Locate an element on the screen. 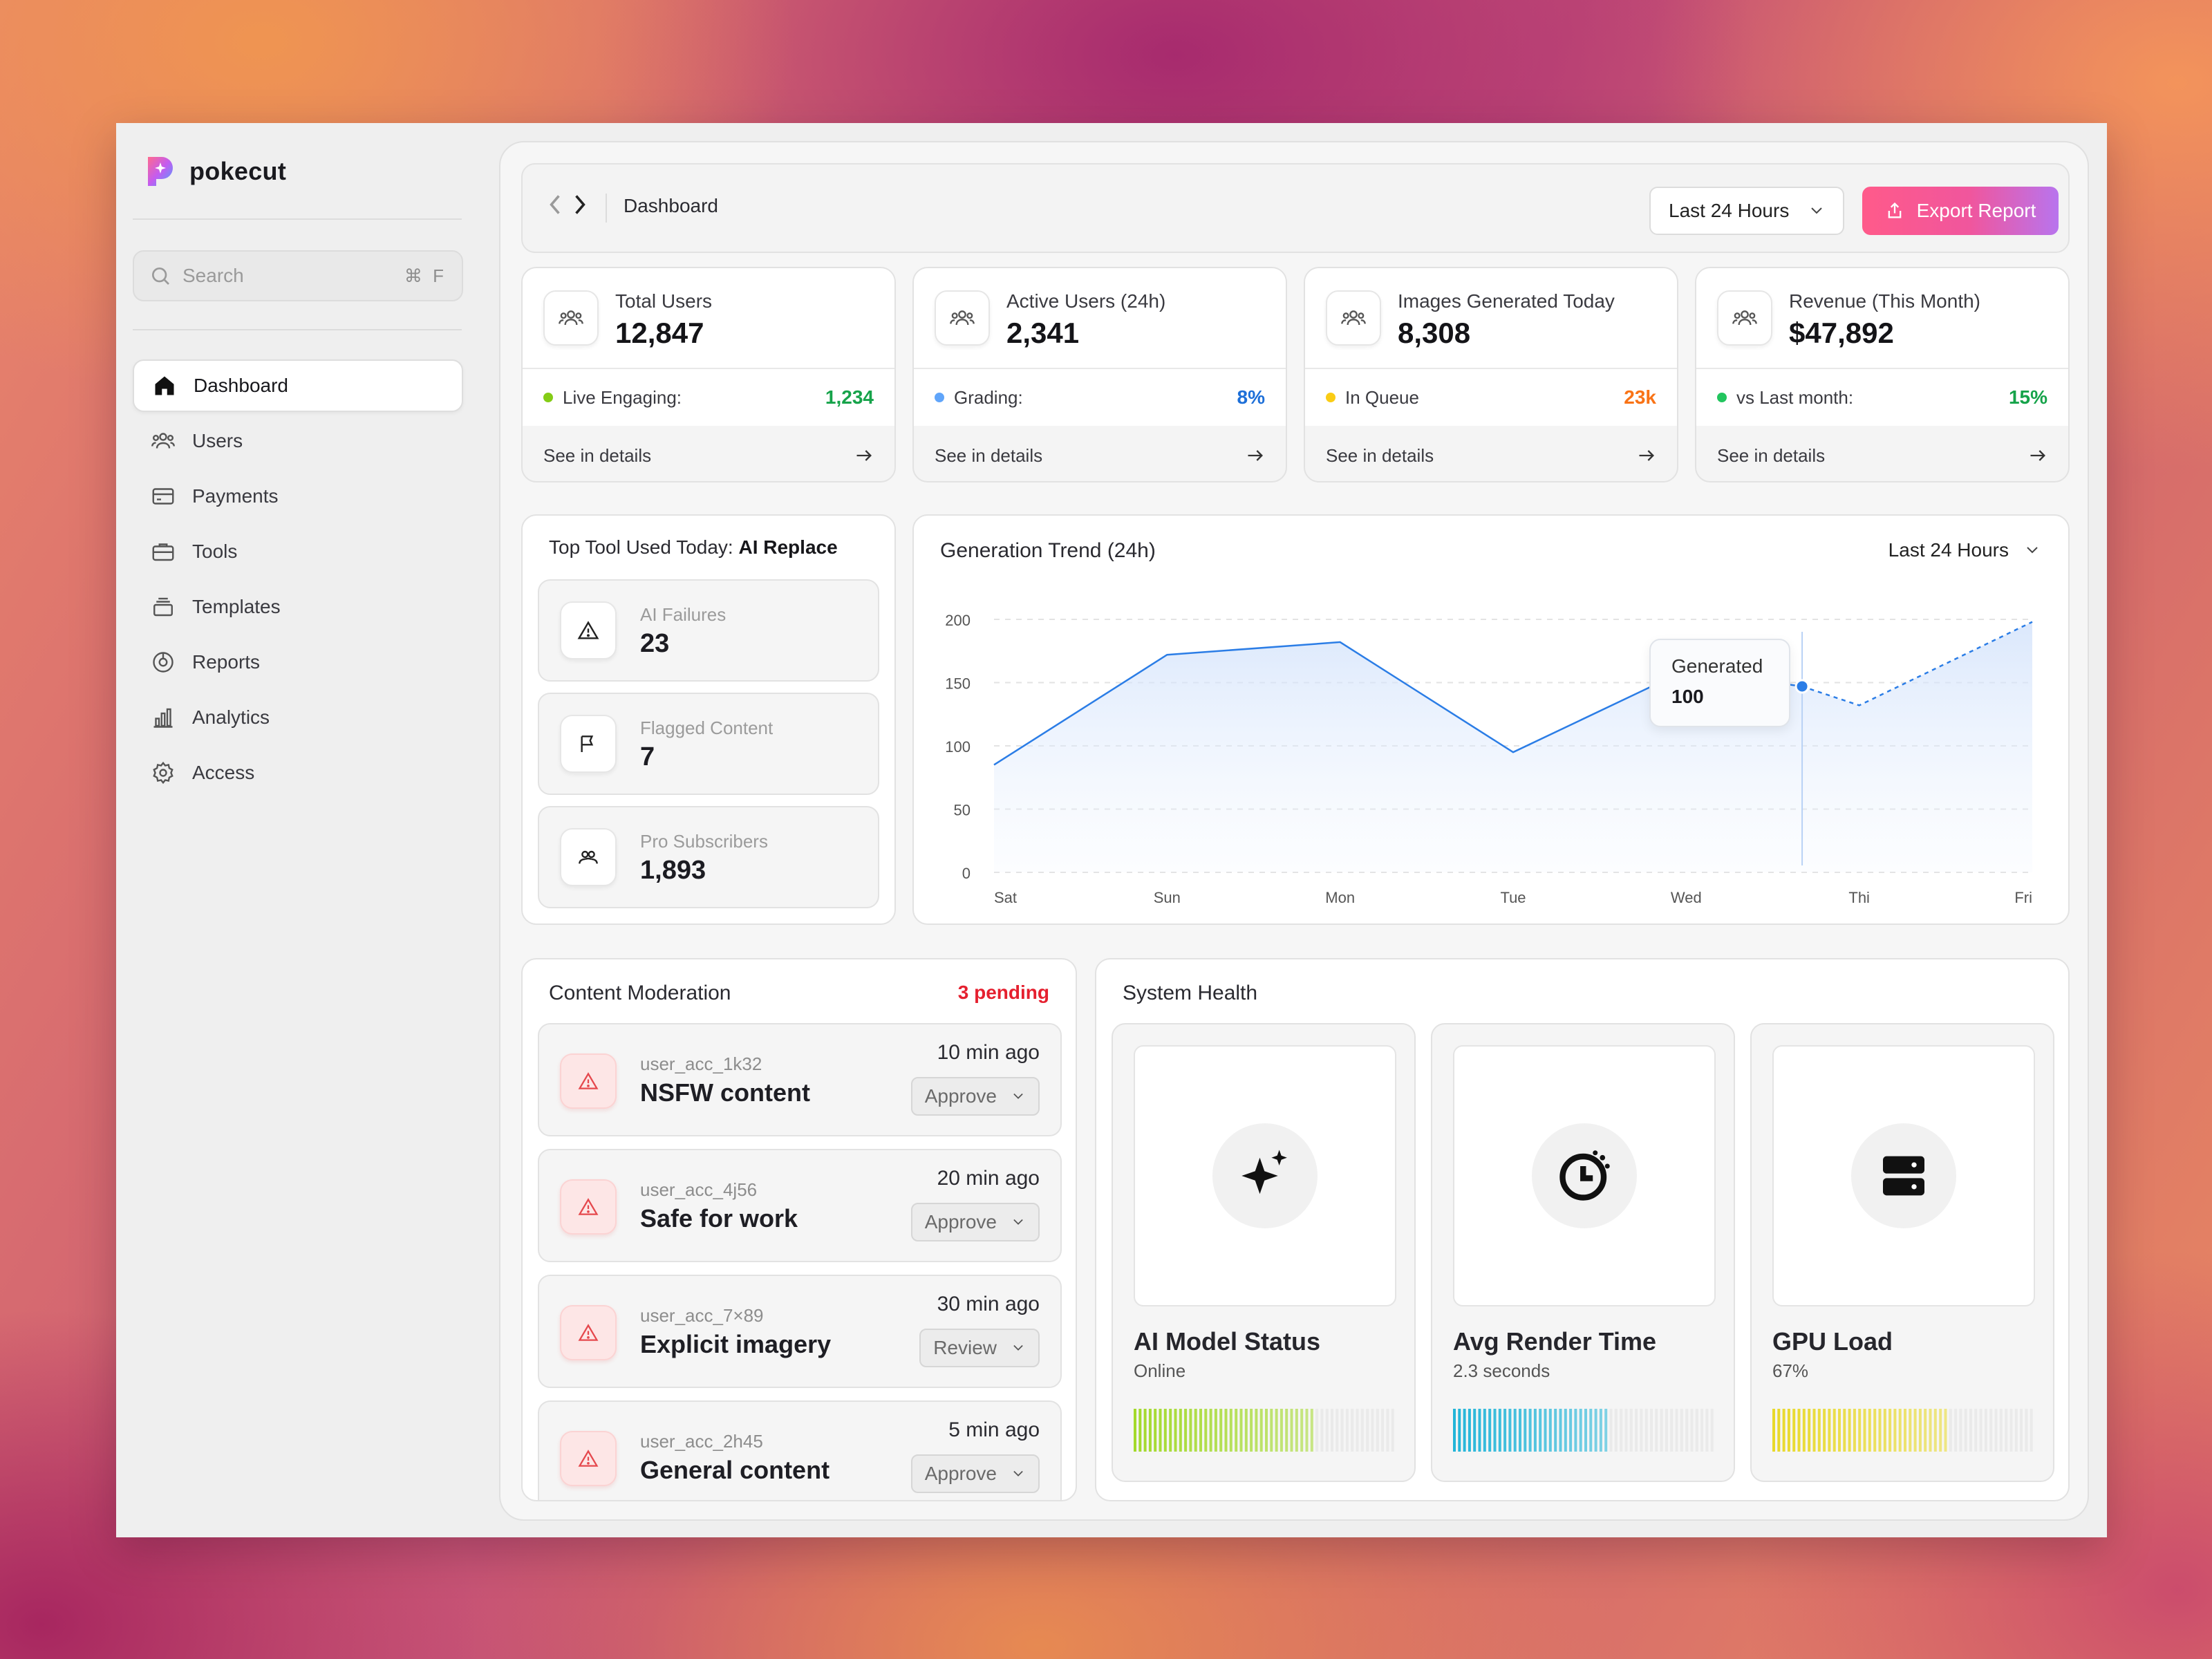 This screenshot has width=2212, height=1659. search-input: Search ⌘ F is located at coordinates (298, 275).